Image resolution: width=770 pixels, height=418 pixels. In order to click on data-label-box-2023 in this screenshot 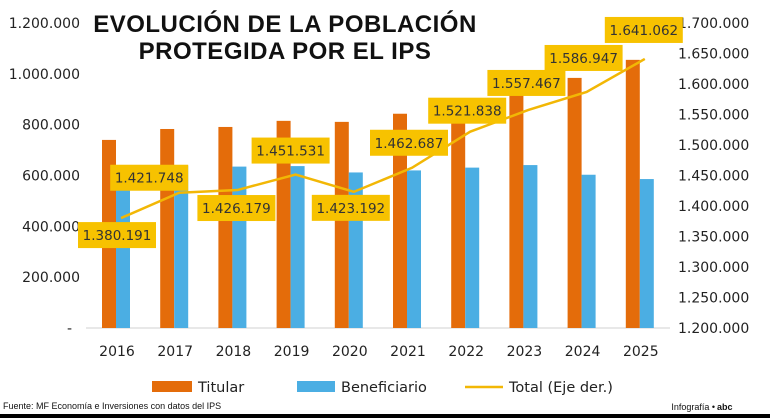, I will do `click(526, 82)`.